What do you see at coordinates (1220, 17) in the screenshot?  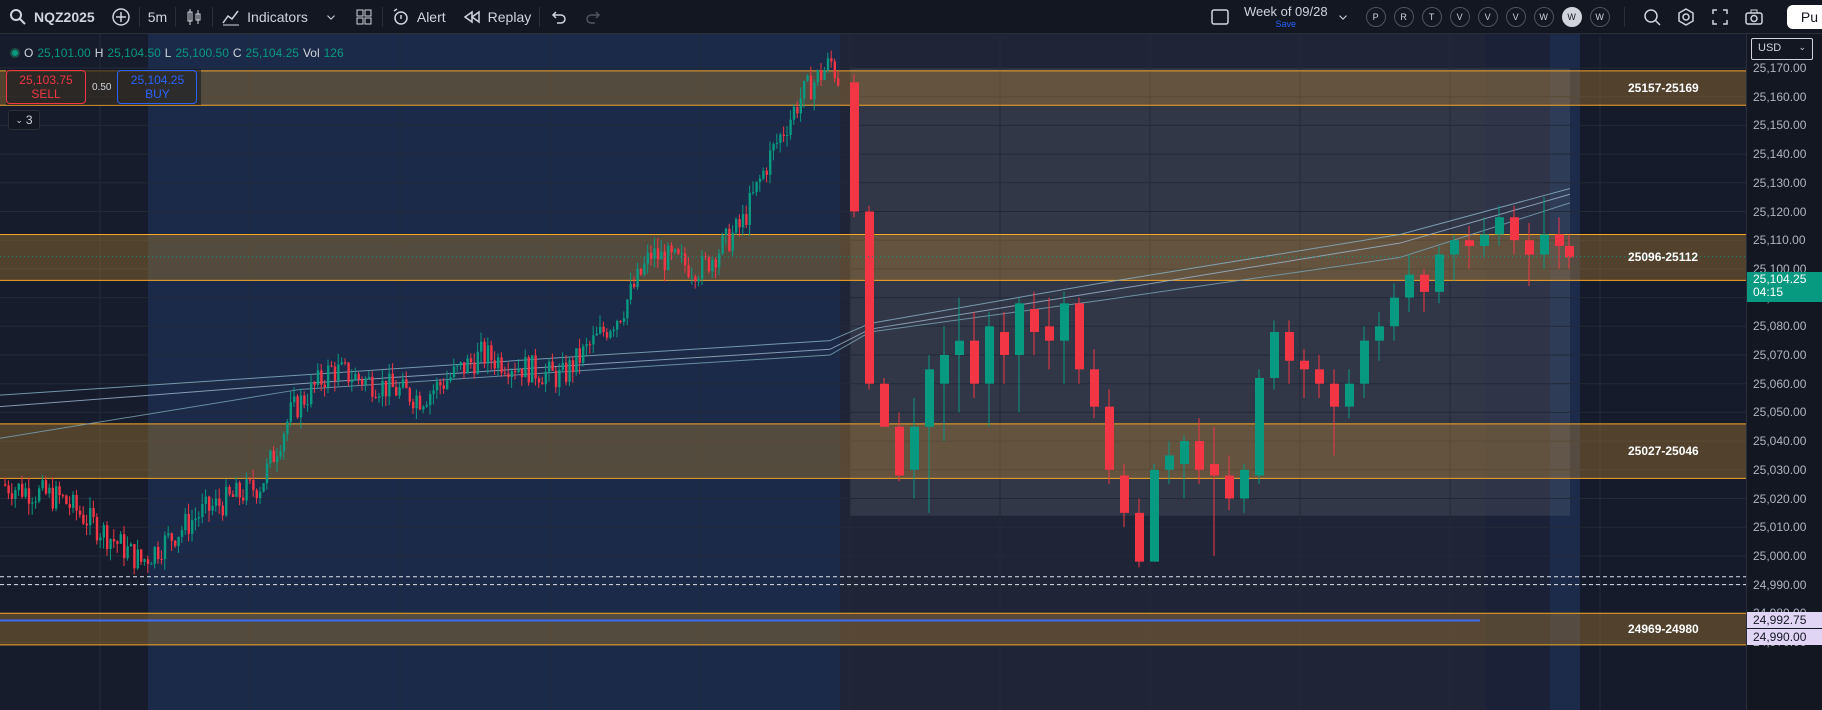 I see `checkbox-icon` at bounding box center [1220, 17].